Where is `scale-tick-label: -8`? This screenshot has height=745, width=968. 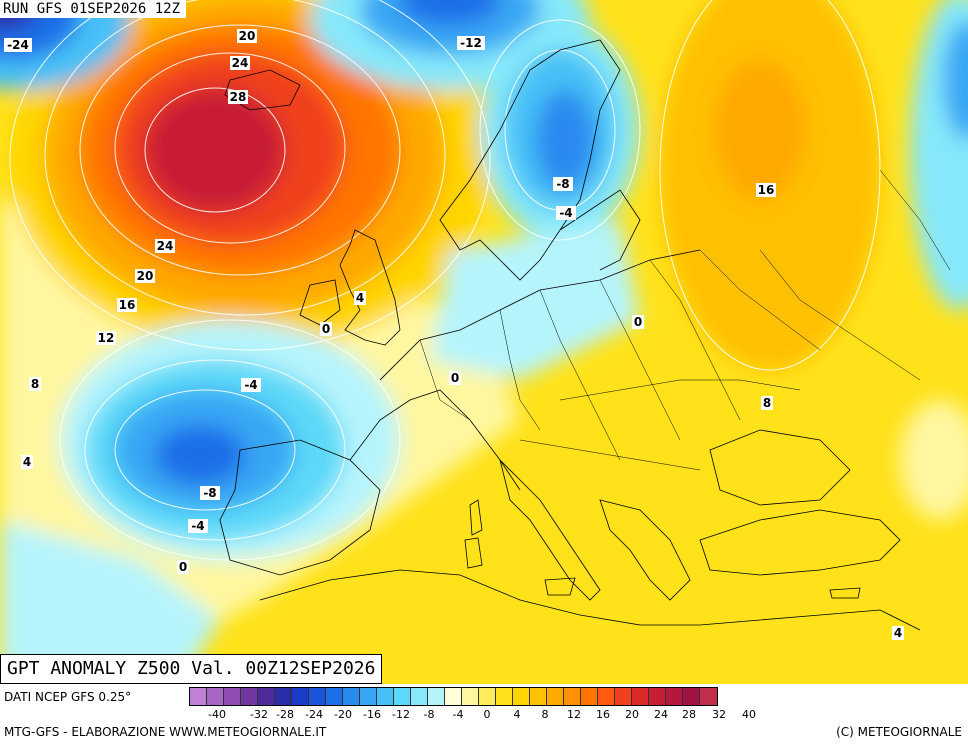 scale-tick-label: -8 is located at coordinates (429, 714).